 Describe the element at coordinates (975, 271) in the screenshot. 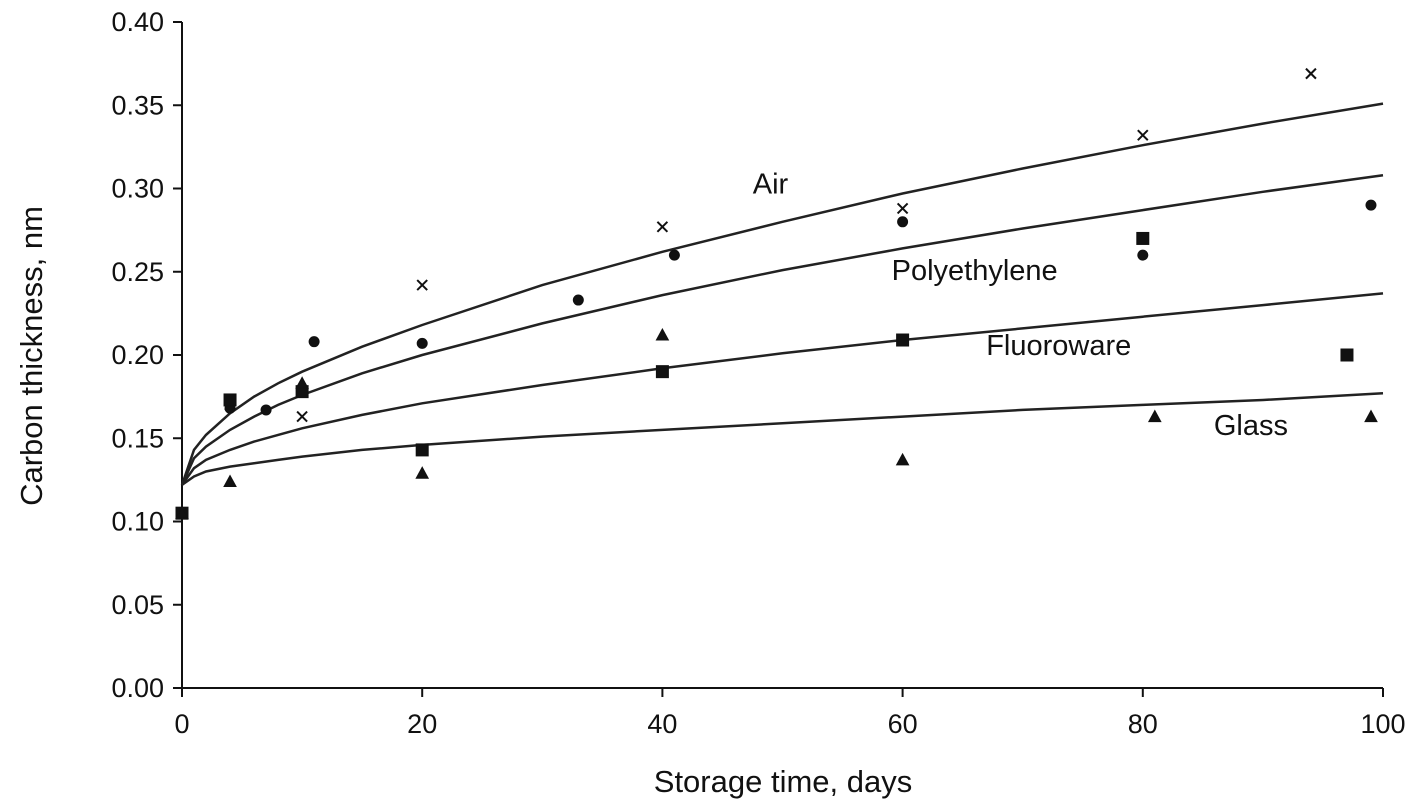

I see `curve-label-polyethylene: Polyethylene` at that location.